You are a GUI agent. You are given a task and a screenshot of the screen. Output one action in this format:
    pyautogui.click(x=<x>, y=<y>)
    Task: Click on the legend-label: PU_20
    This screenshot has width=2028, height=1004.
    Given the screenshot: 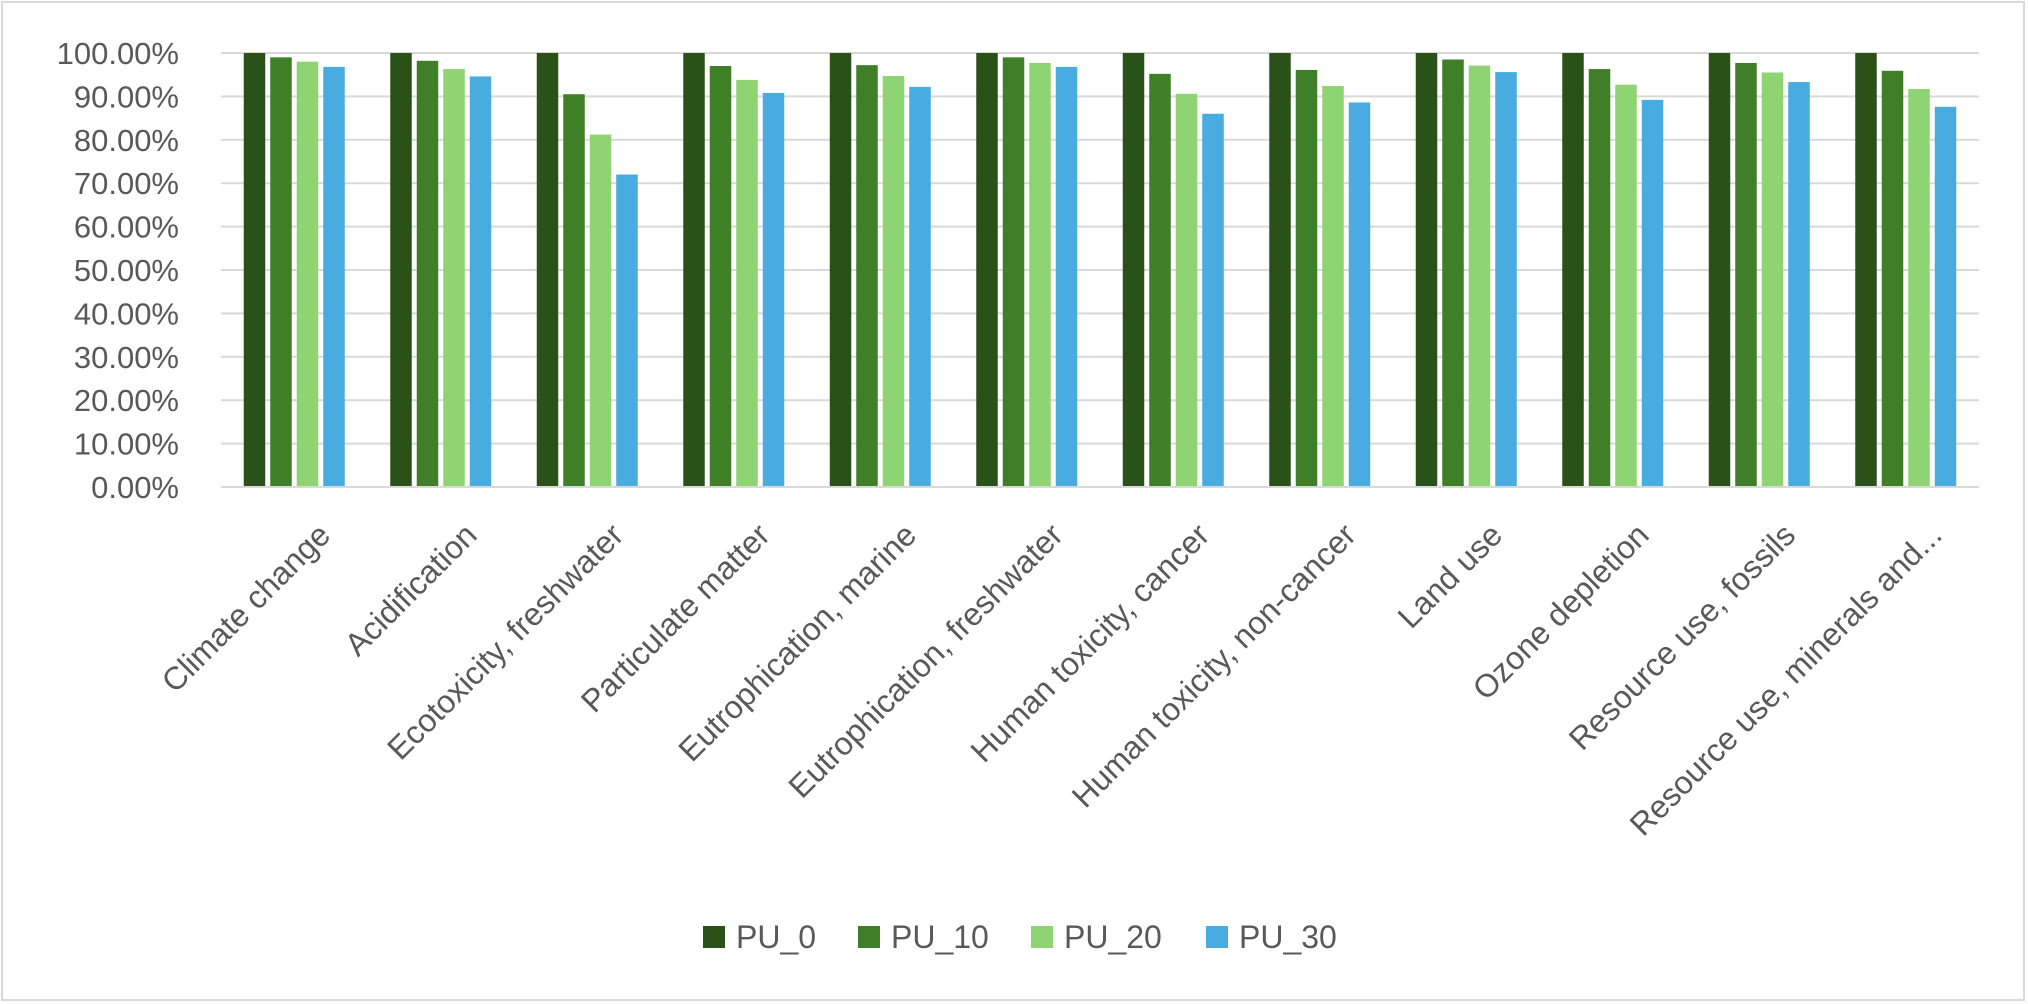 What is the action you would take?
    pyautogui.click(x=1113, y=937)
    